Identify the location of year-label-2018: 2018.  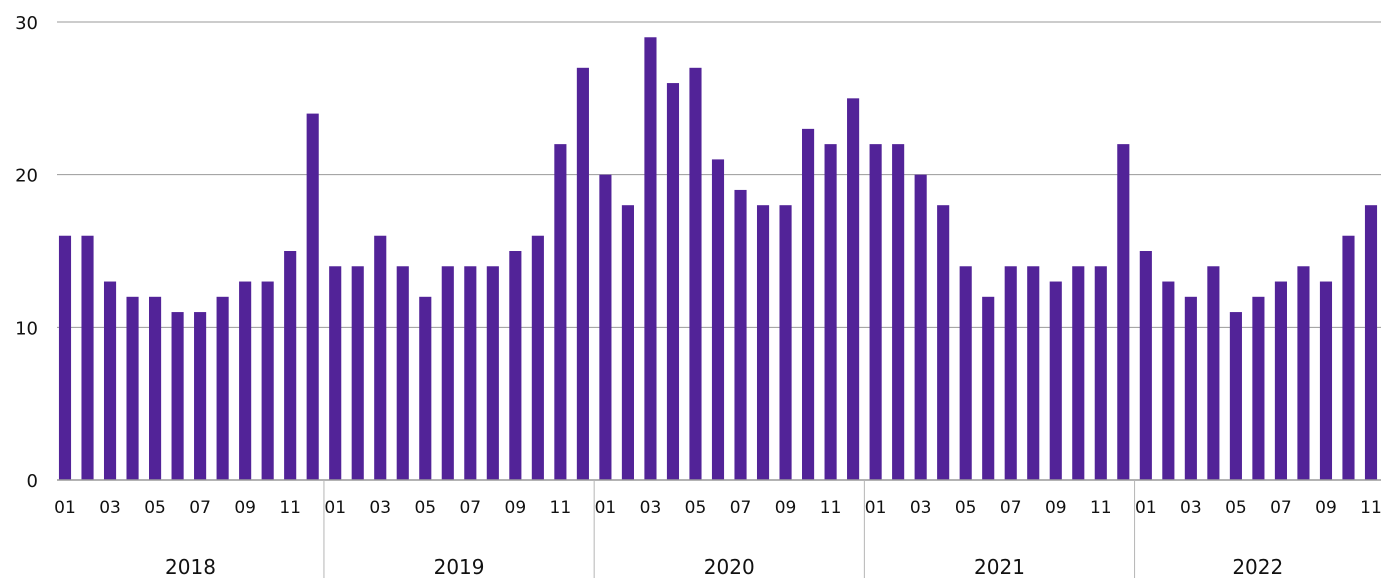
(190, 566).